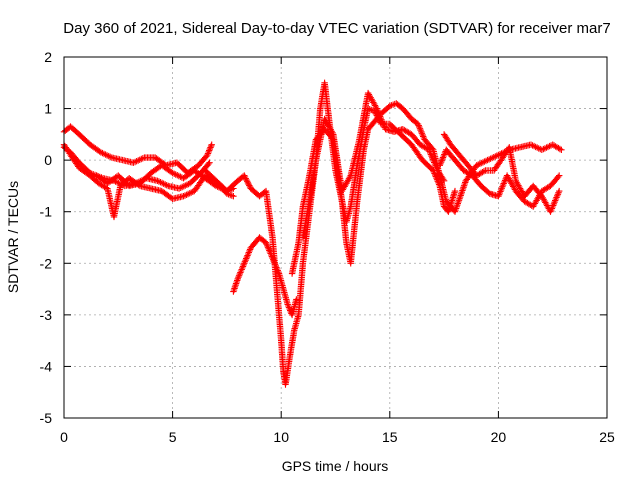 The width and height of the screenshot is (640, 480). What do you see at coordinates (46, 263) in the screenshot?
I see `y-tick-label: -2` at bounding box center [46, 263].